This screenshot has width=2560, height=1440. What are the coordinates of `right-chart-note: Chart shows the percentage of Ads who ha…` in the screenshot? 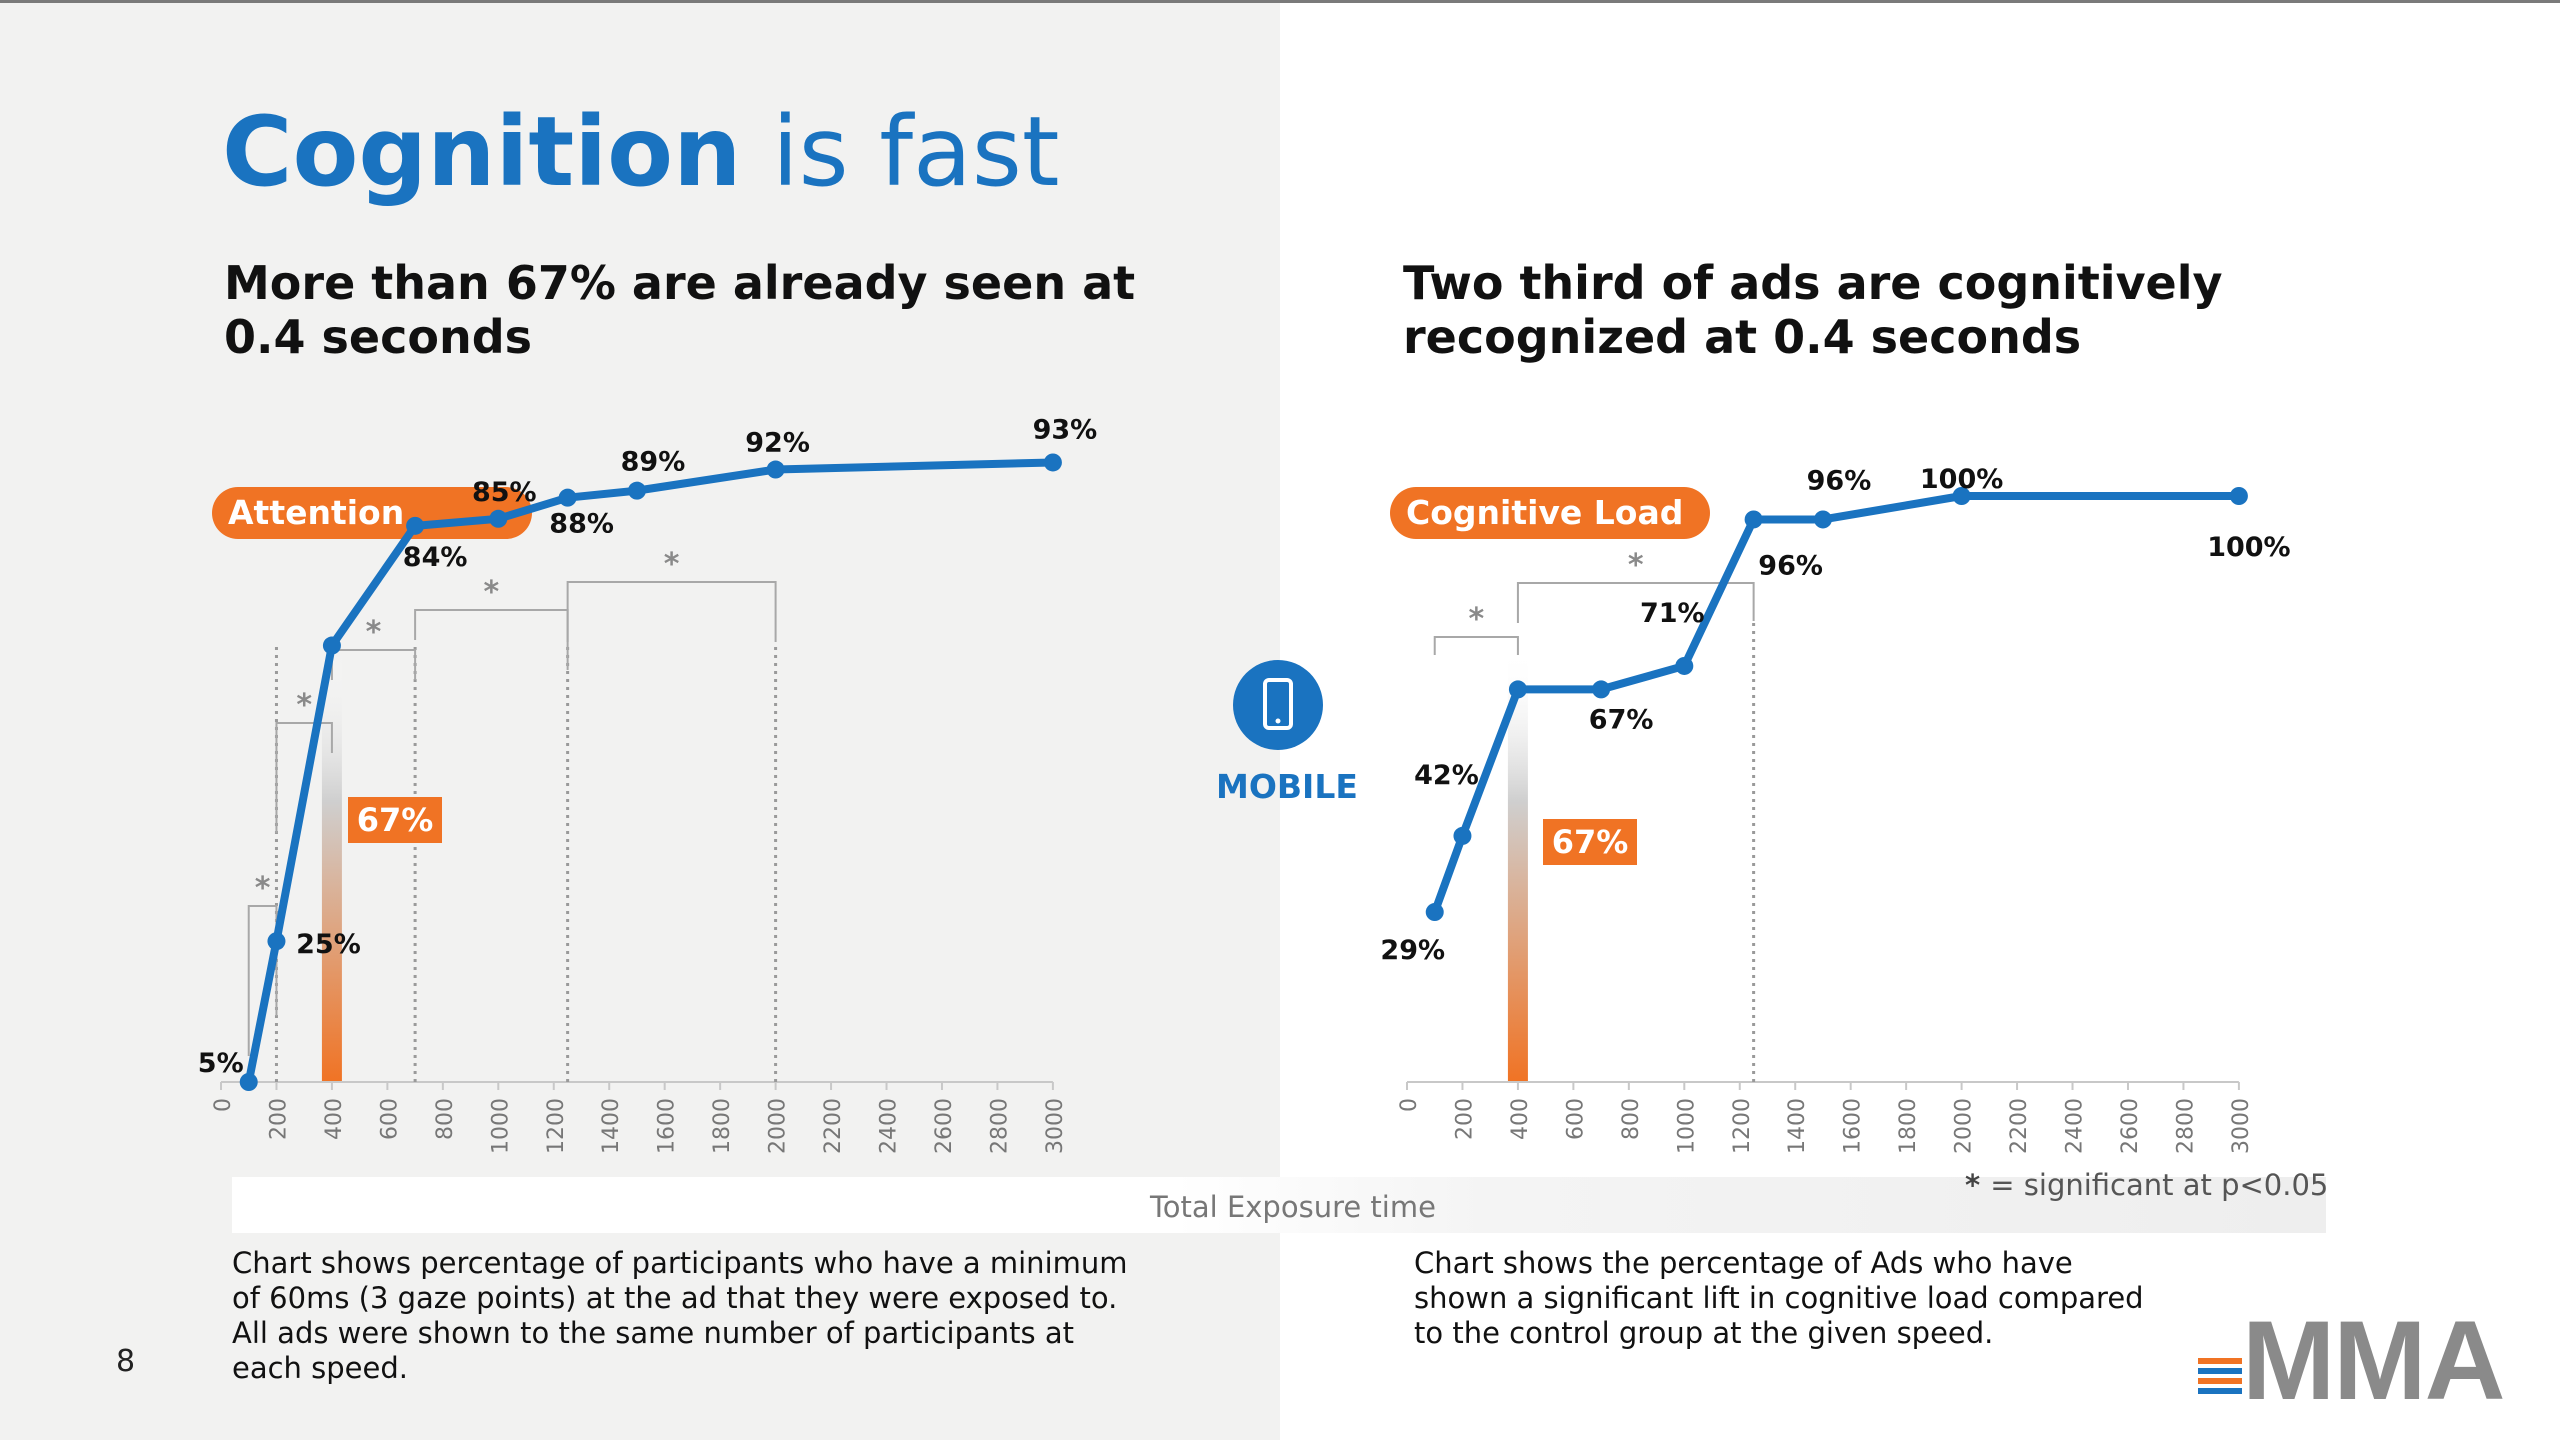 It's located at (1779, 1298).